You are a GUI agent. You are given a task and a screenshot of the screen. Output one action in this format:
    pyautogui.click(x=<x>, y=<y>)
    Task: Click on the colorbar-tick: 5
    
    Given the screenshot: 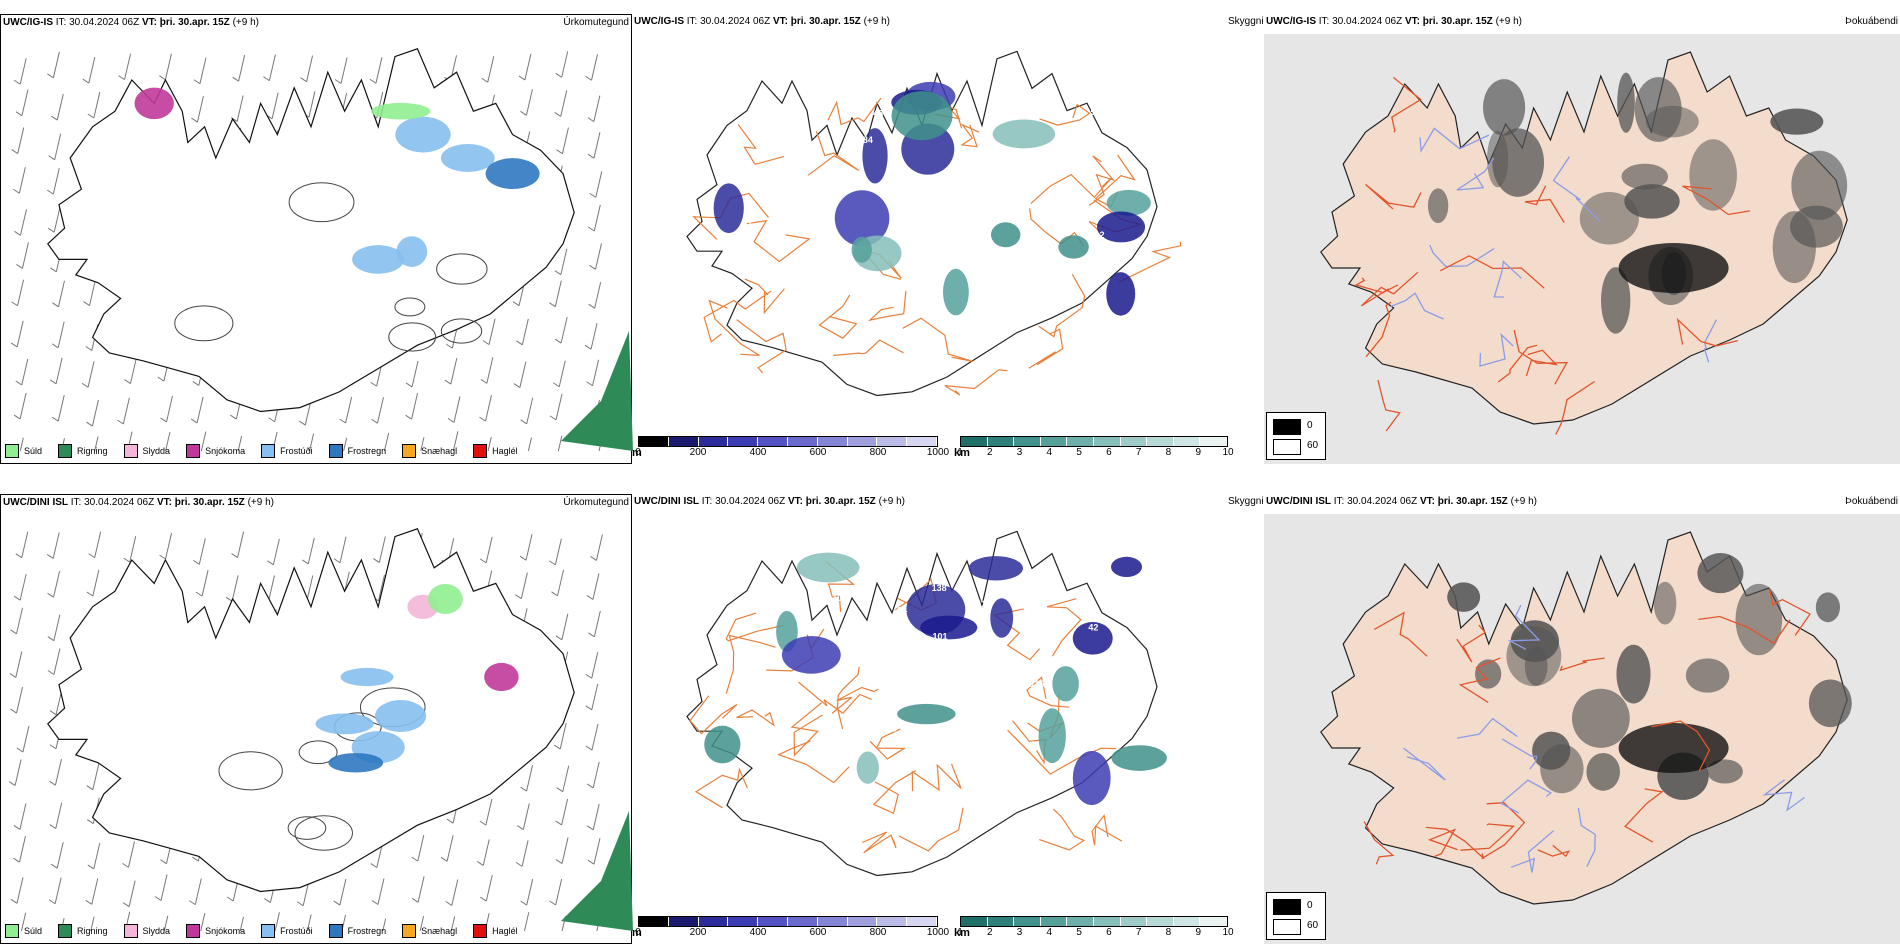 What is the action you would take?
    pyautogui.click(x=1079, y=932)
    